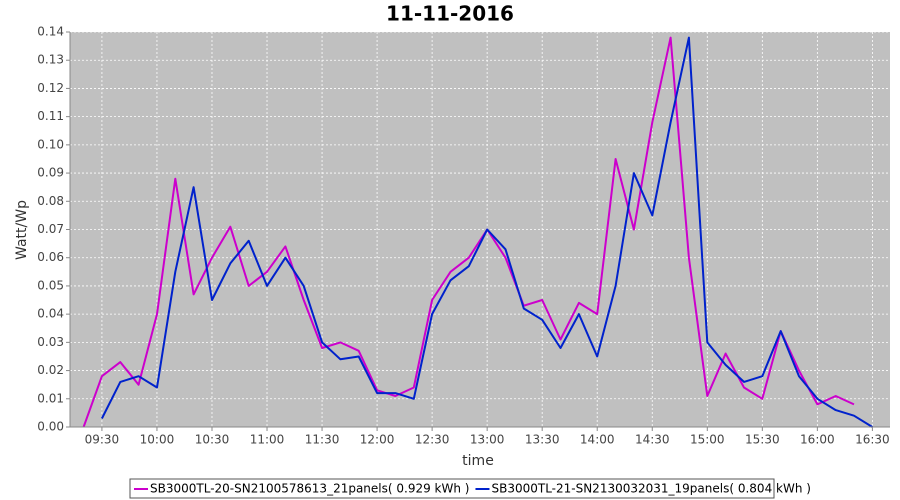 This screenshot has width=900, height=500. Describe the element at coordinates (50, 342) in the screenshot. I see `y-tick-label: 0.03` at that location.